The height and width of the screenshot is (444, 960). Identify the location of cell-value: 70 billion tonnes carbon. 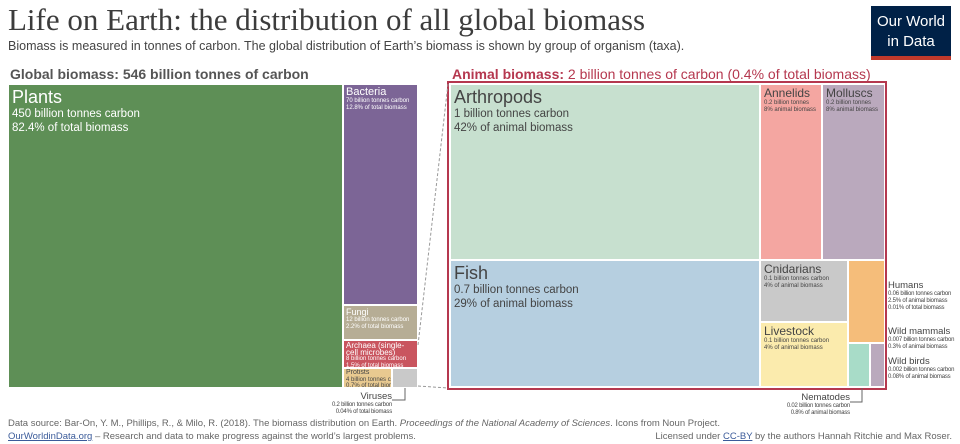
(378, 101).